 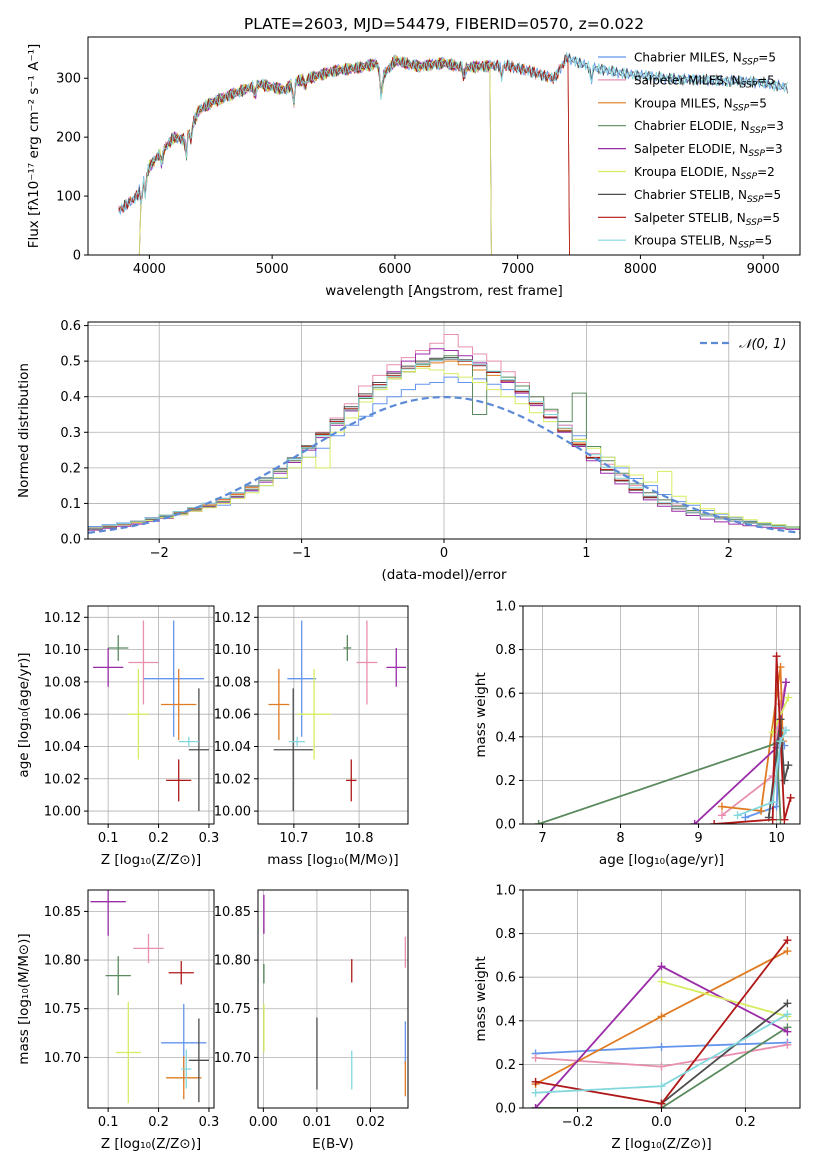 I want to click on x-tick-label: 4000, so click(x=149, y=269).